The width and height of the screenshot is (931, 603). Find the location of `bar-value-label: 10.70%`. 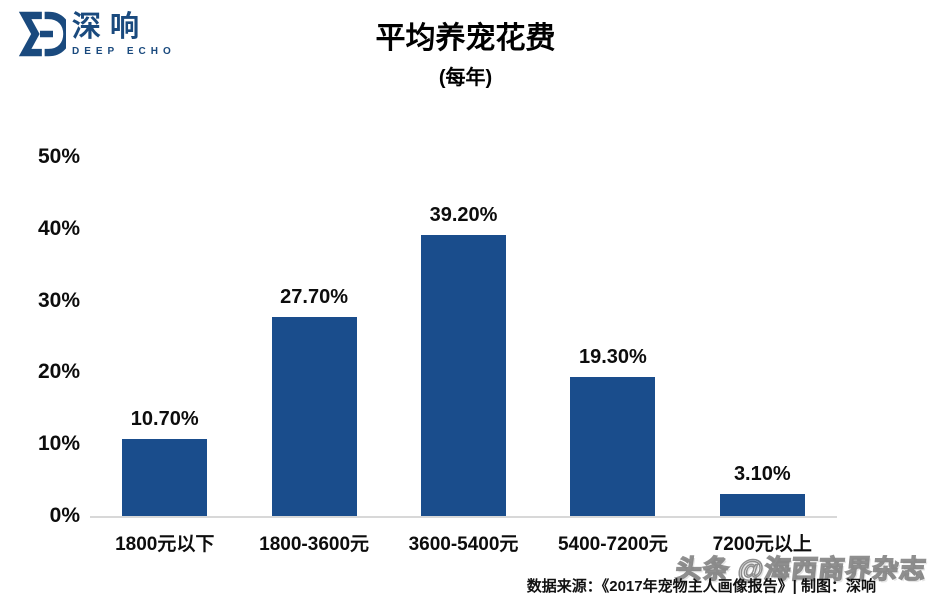

bar-value-label: 10.70% is located at coordinates (164, 419).